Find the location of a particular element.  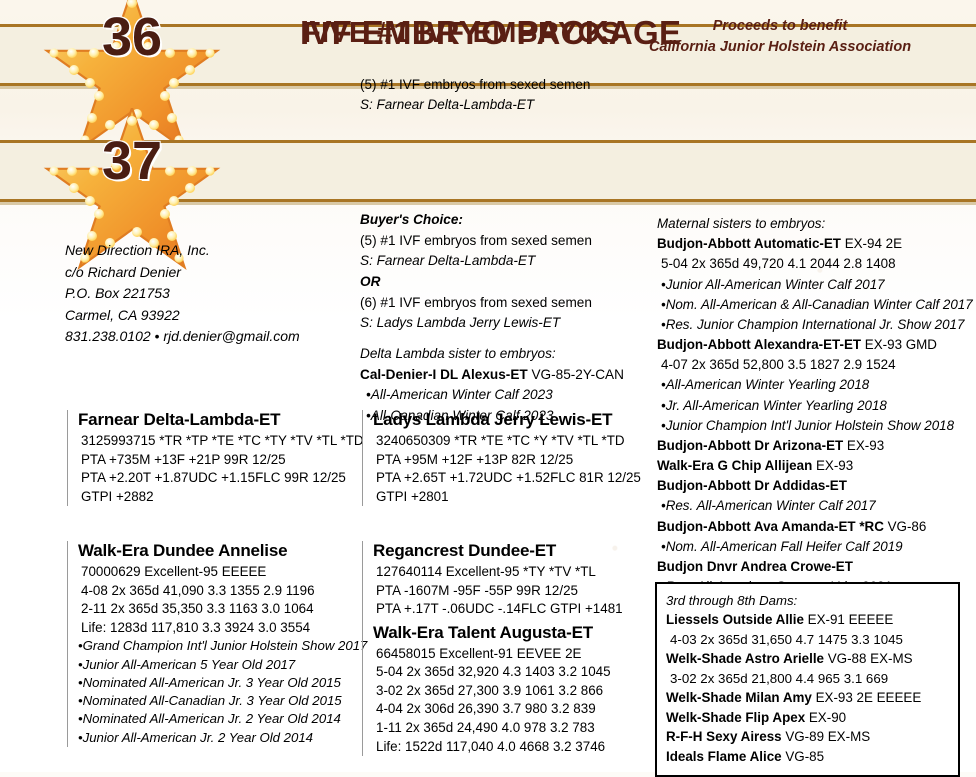

pedigree-record-row: PTA -1607M -95F -55P 99R 12/25 is located at coordinates (477, 590).